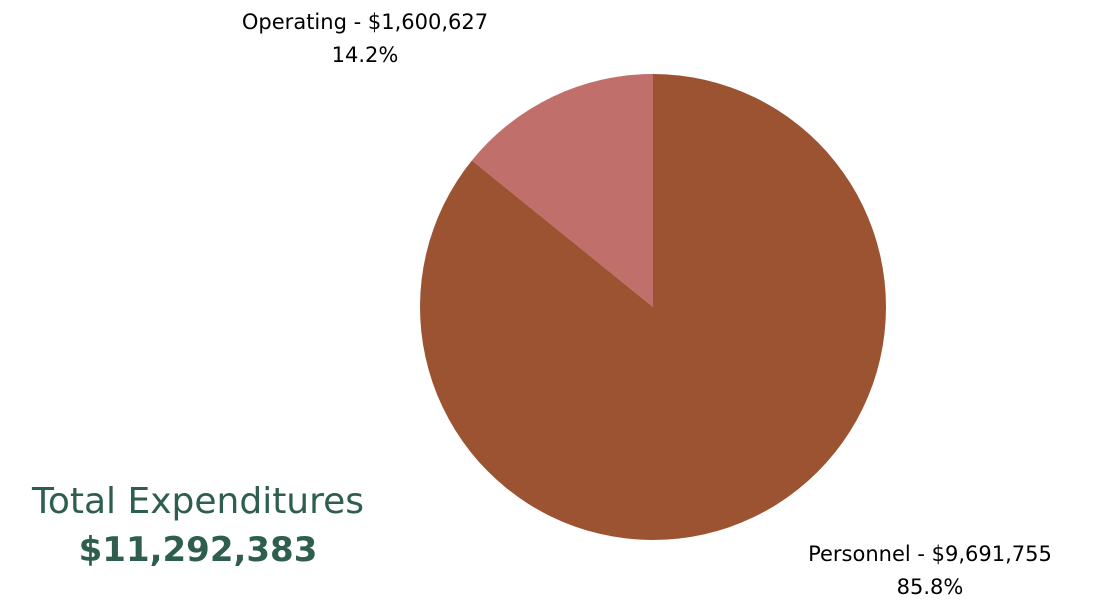 This screenshot has width=1101, height=608. I want to click on total-value: $11,292,383, so click(198, 550).